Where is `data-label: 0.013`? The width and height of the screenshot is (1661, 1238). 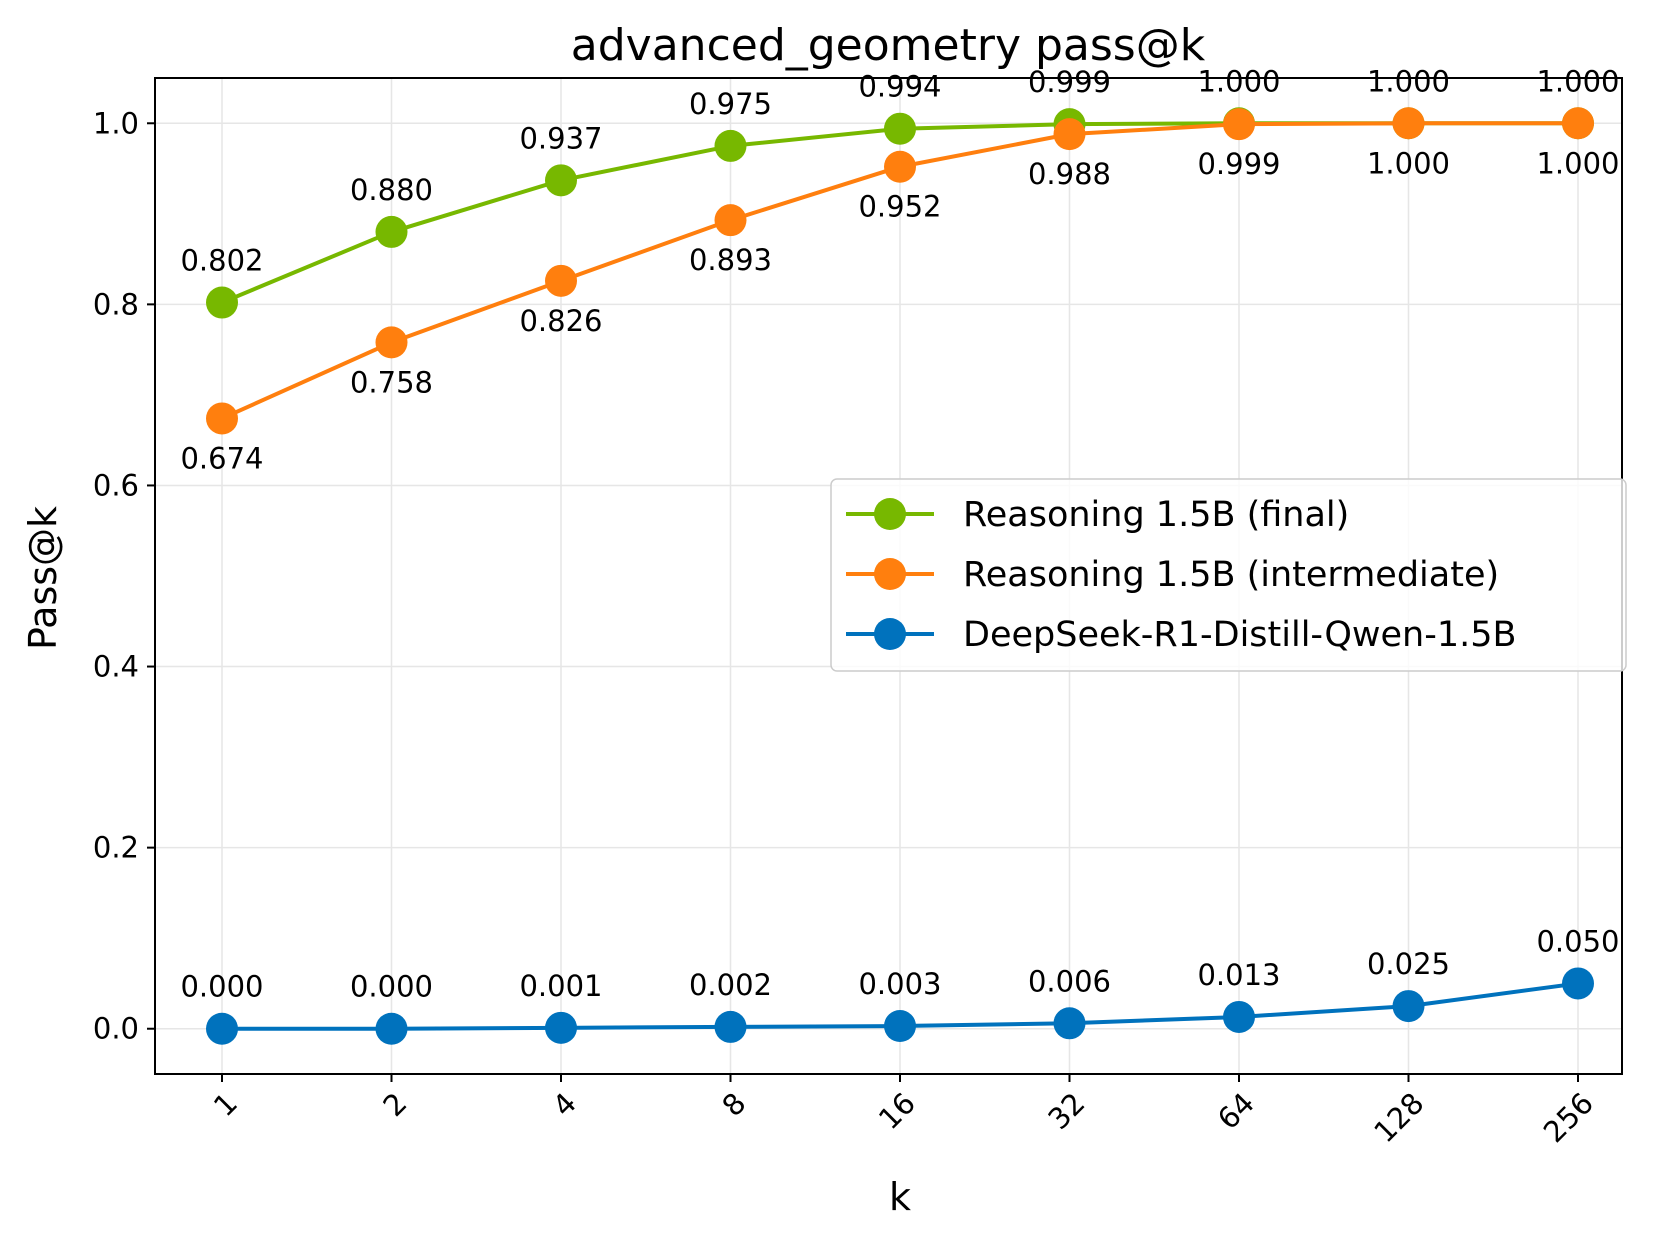 data-label: 0.013 is located at coordinates (1238, 975).